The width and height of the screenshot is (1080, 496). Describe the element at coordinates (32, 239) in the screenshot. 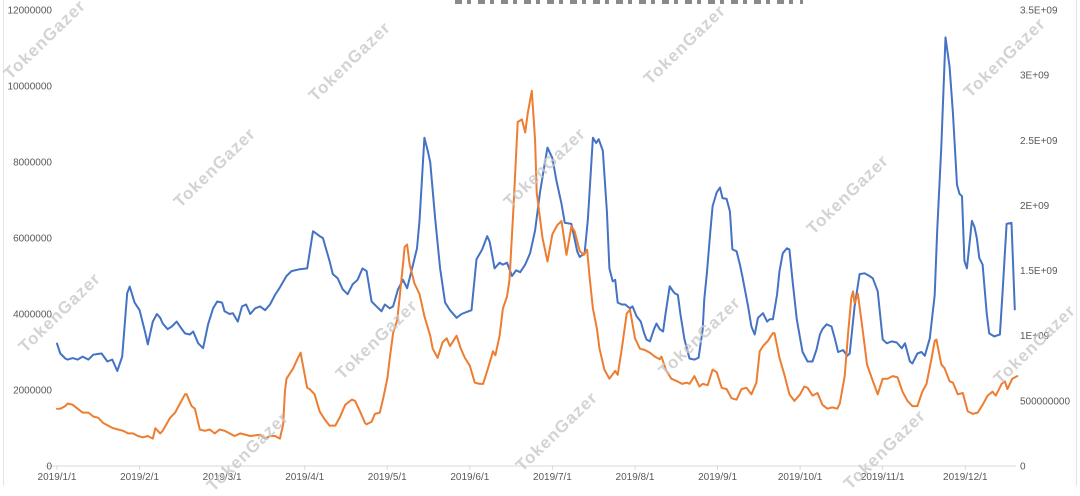

I see `y-axis-left-label: 6000000` at that location.